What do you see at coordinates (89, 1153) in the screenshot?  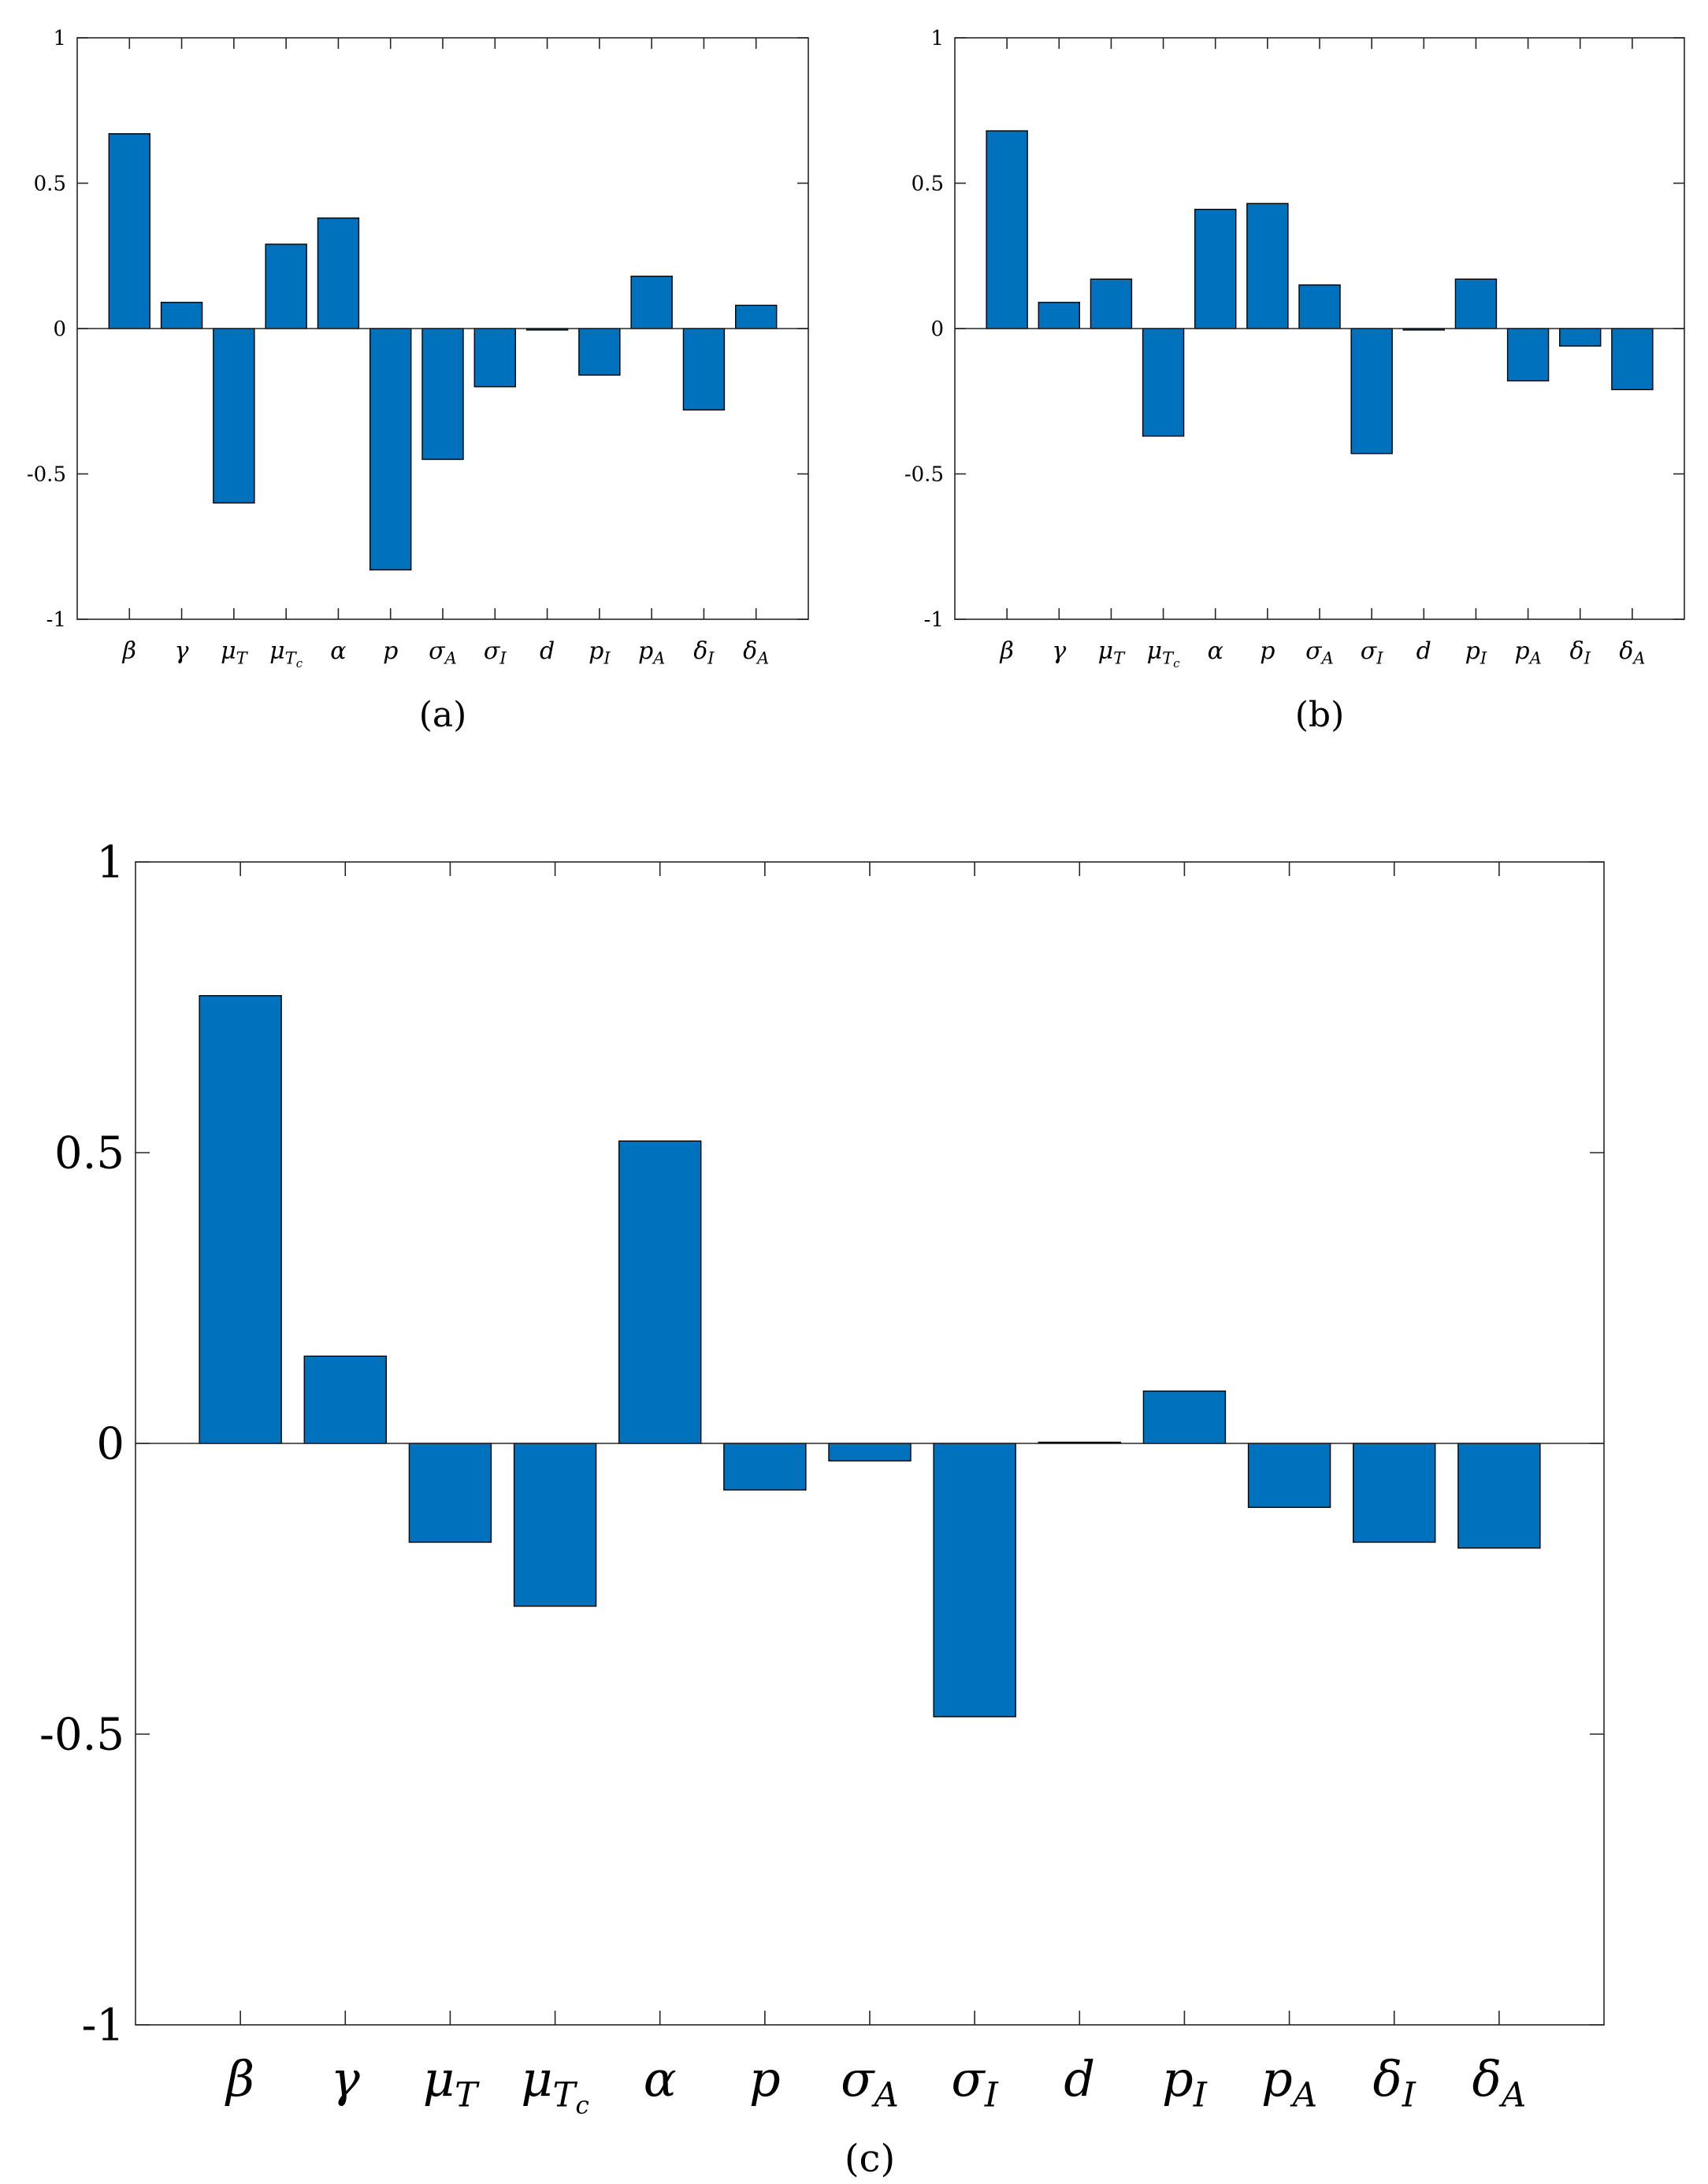 I see `y-tick-label: 0.5` at bounding box center [89, 1153].